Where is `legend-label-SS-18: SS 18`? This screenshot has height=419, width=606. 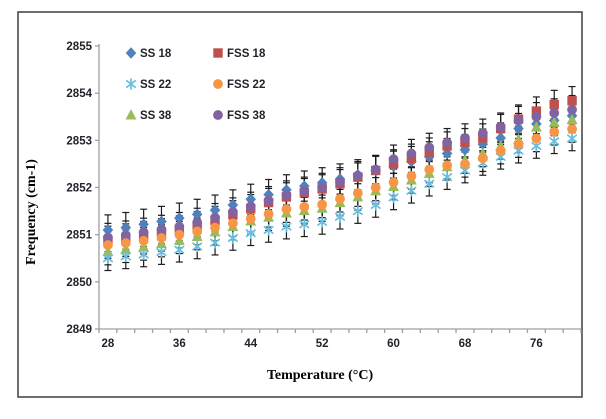 legend-label-SS-18: SS 18 is located at coordinates (156, 54).